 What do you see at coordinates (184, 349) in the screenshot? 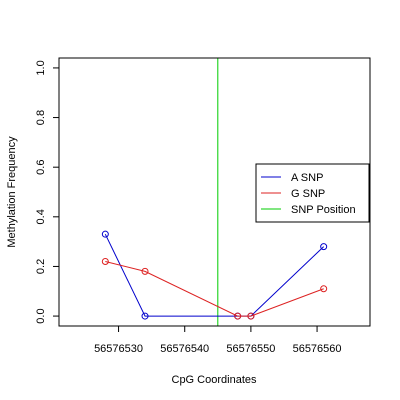
I see `x-tick-label: 56576540` at bounding box center [184, 349].